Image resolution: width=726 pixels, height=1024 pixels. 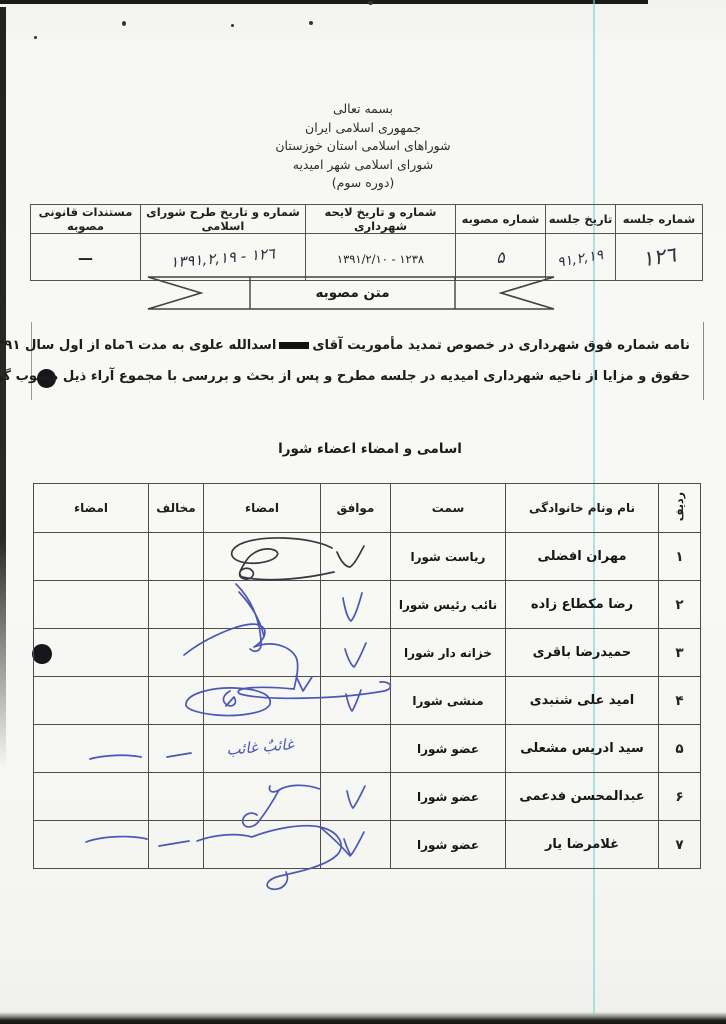 I want to click on meta-value-session-no: ١٢٦, so click(x=659, y=257).